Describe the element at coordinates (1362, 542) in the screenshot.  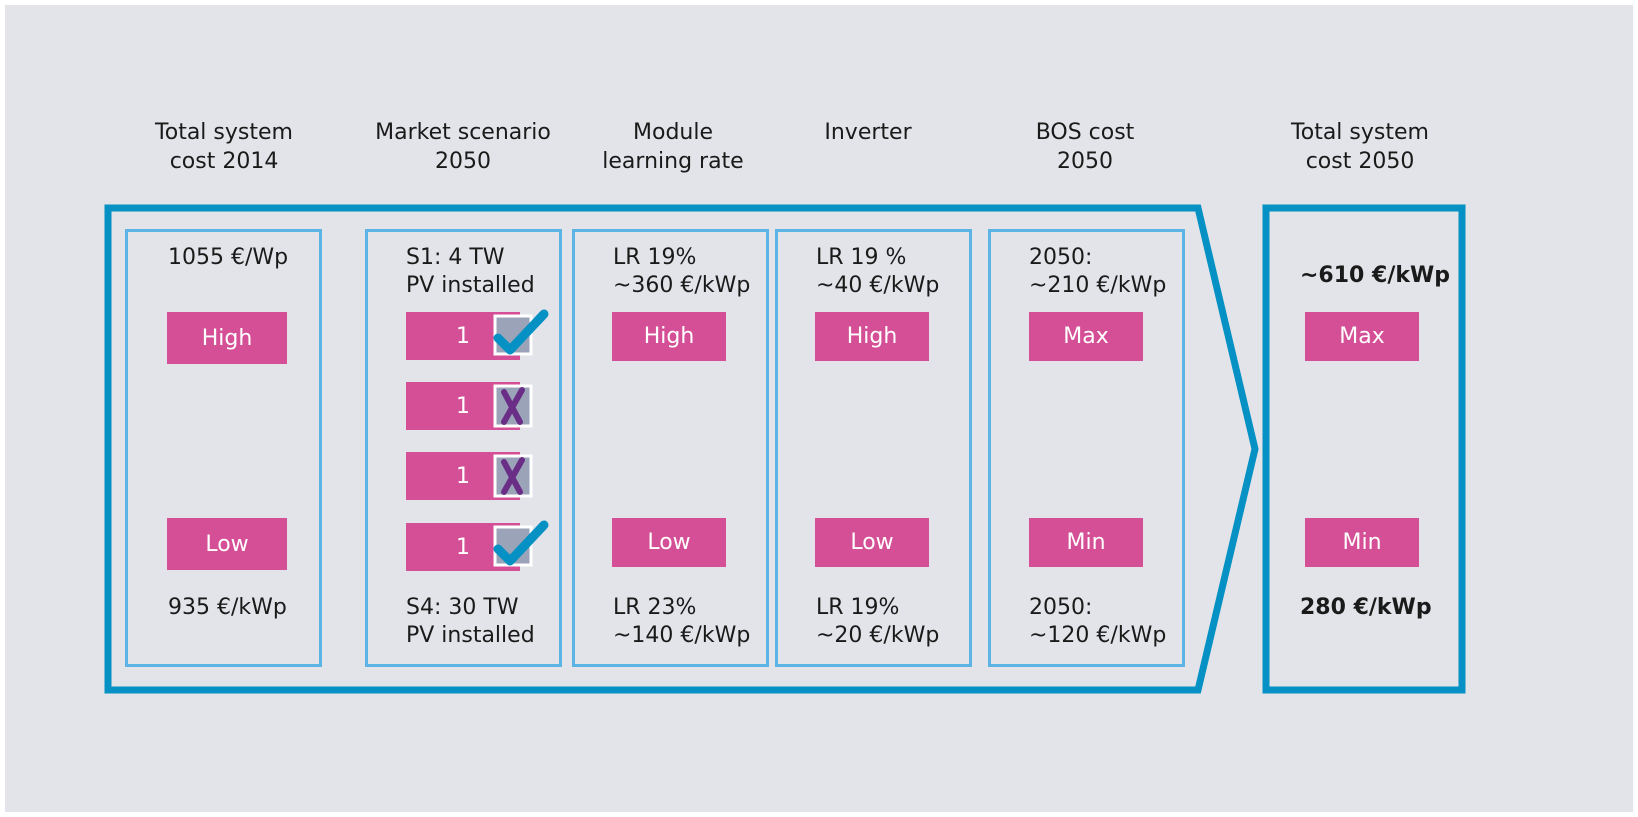
I see `total-2050-min-pill: Min` at that location.